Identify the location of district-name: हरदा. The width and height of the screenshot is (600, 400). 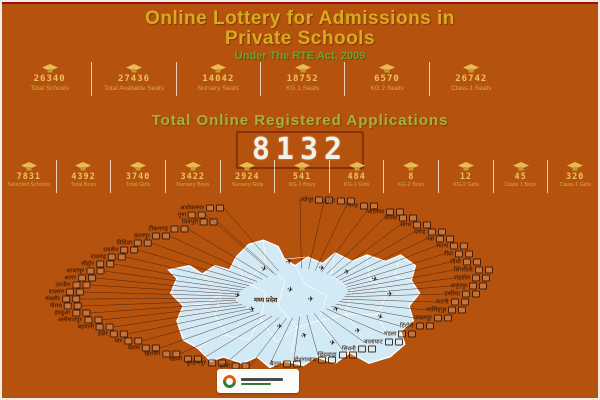
(224, 366).